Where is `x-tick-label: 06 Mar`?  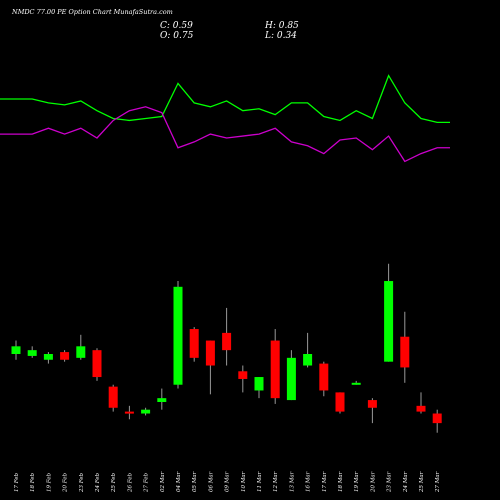
x-tick-label: 06 Mar is located at coordinates (211, 481).